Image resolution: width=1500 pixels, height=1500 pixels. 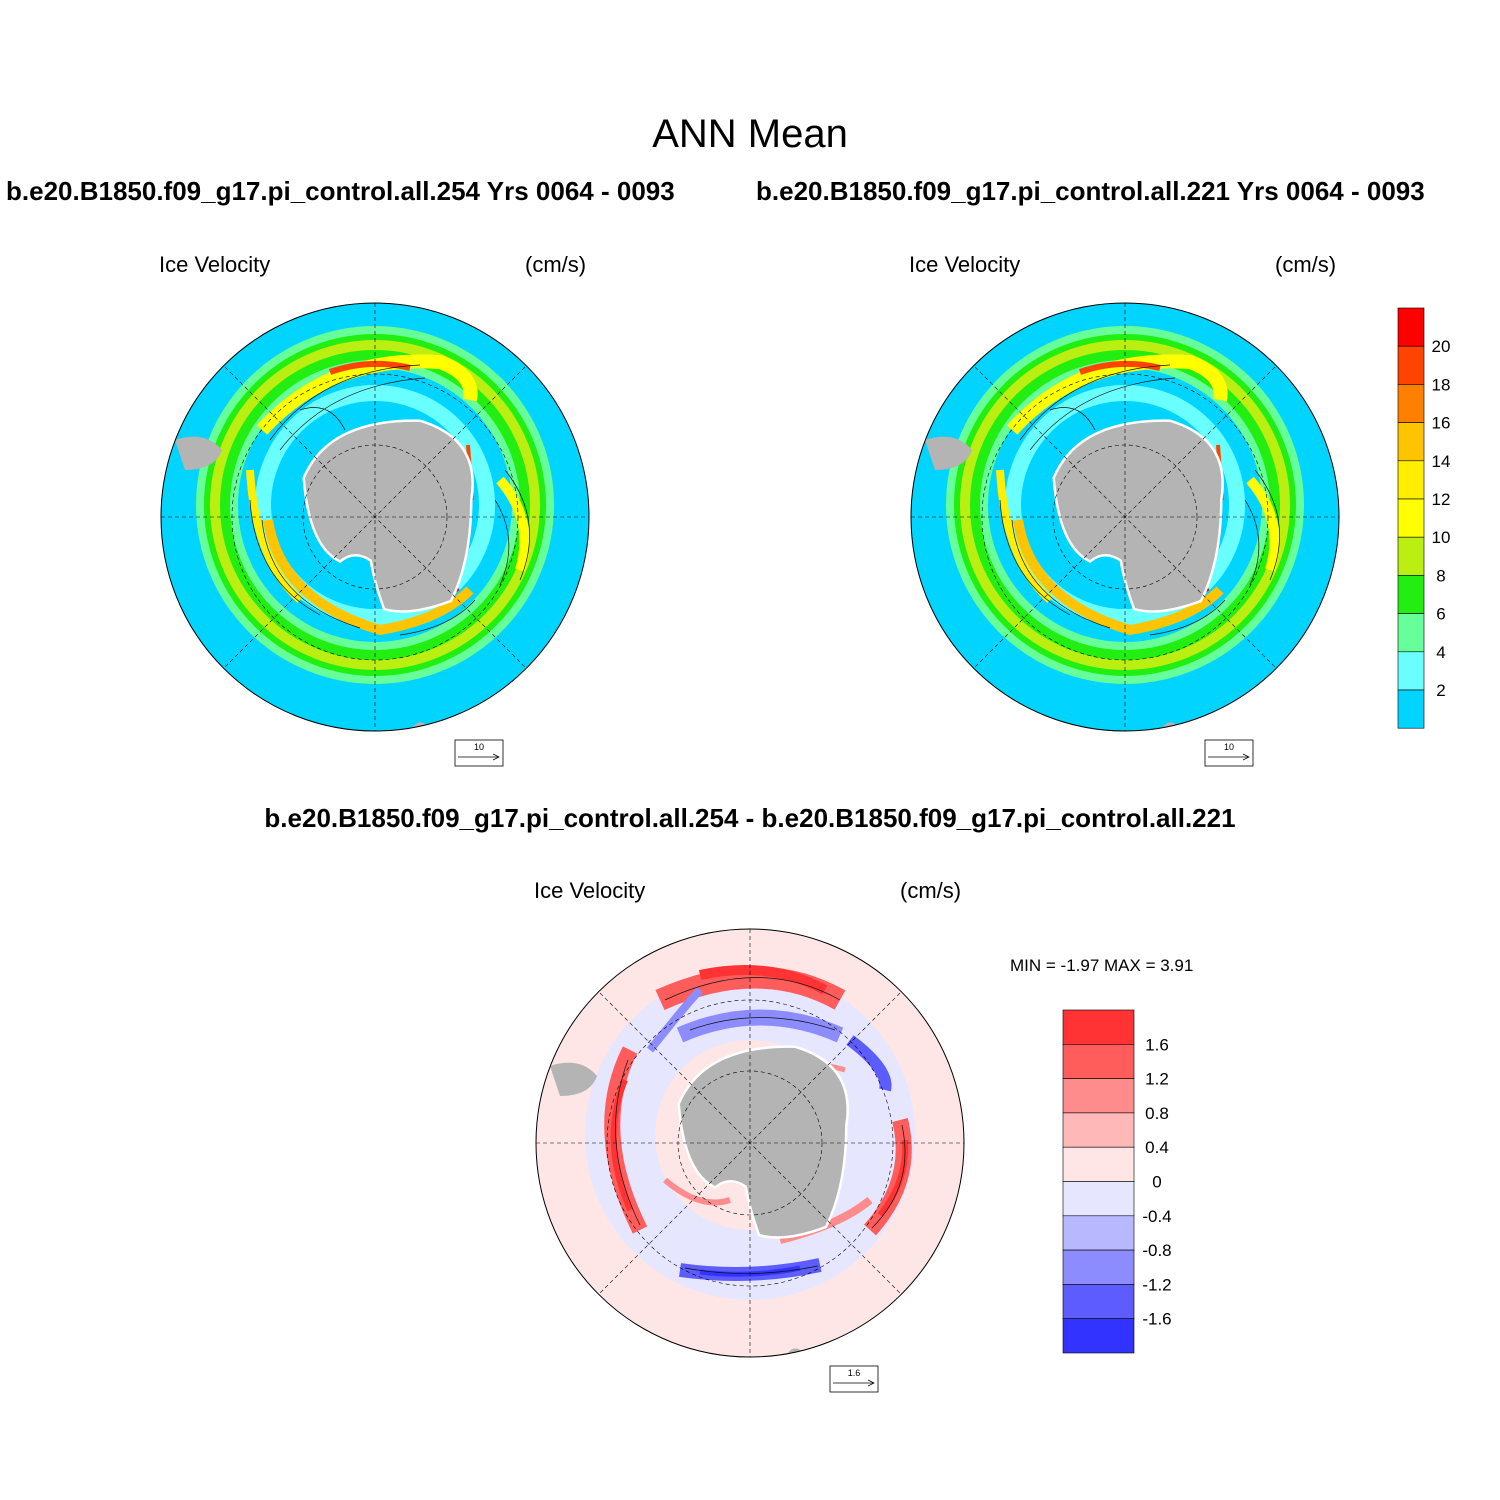 What do you see at coordinates (590, 890) in the screenshot?
I see `diff-variable-label: Ice Velocity` at bounding box center [590, 890].